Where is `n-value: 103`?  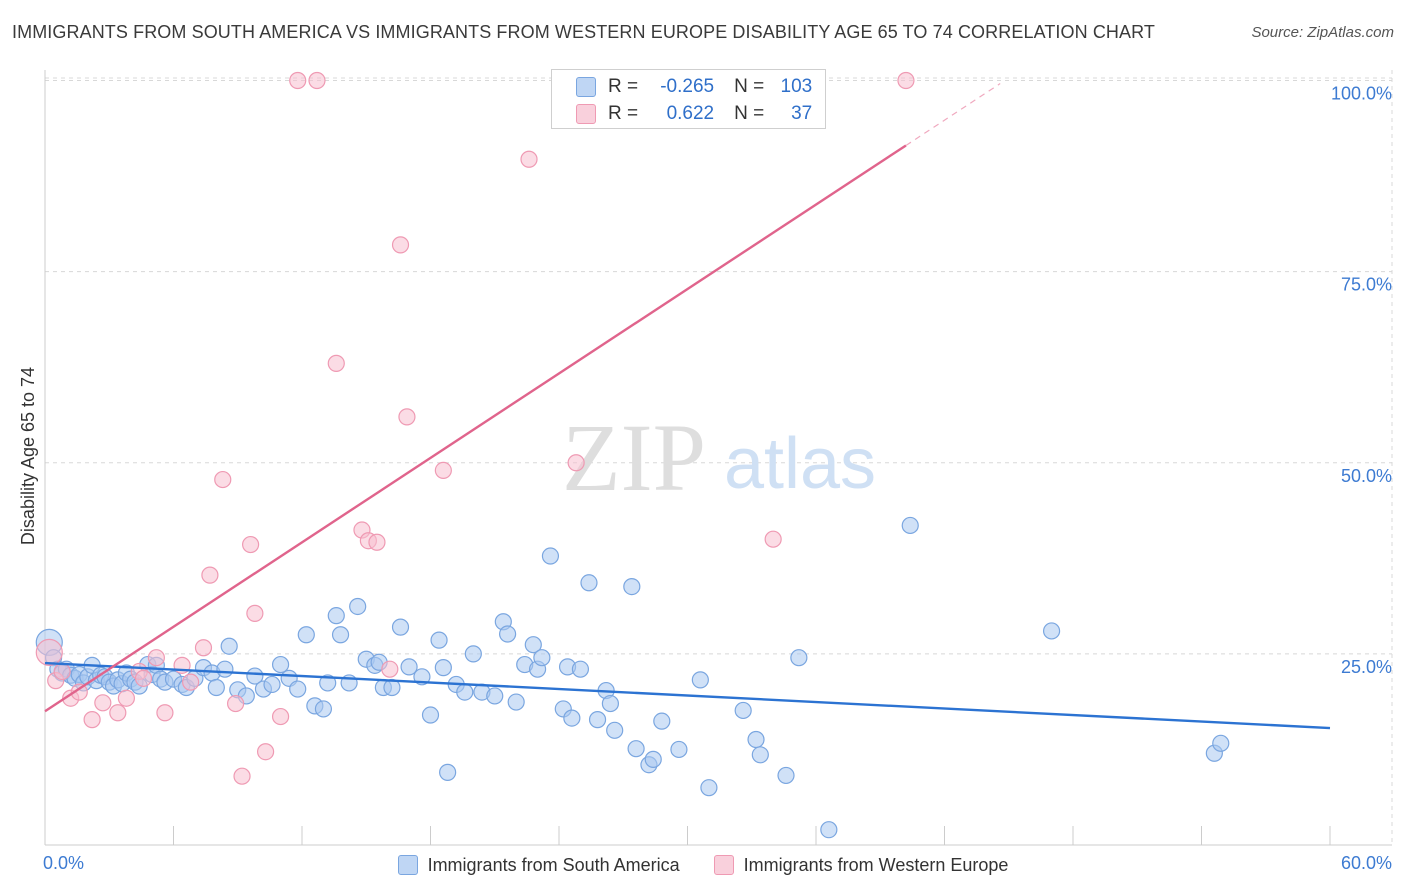
n-value: 103 is located at coordinates (796, 86).